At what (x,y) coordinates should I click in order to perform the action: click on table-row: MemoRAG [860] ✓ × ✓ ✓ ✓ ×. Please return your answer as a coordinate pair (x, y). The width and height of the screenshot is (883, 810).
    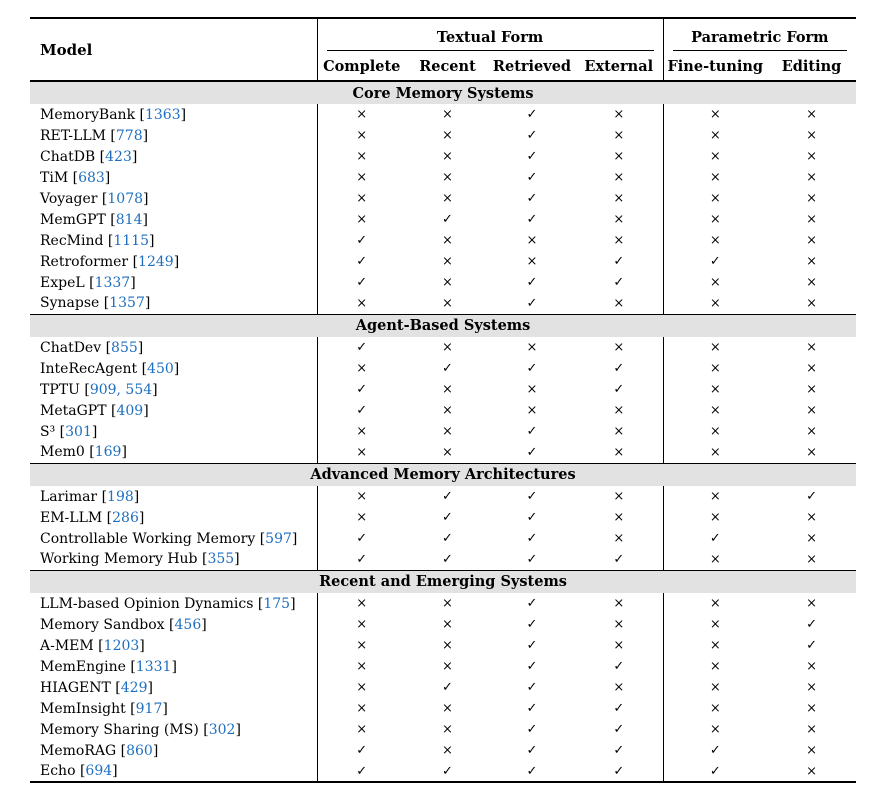
    Looking at the image, I should click on (443, 750).